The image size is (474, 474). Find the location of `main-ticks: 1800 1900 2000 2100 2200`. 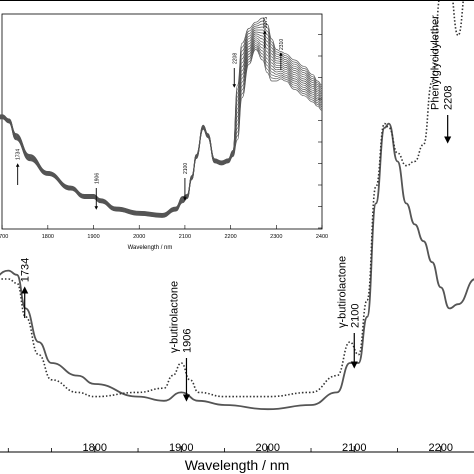

main-ticks: 1800 1900 2000 2100 2200 is located at coordinates (230, 448).